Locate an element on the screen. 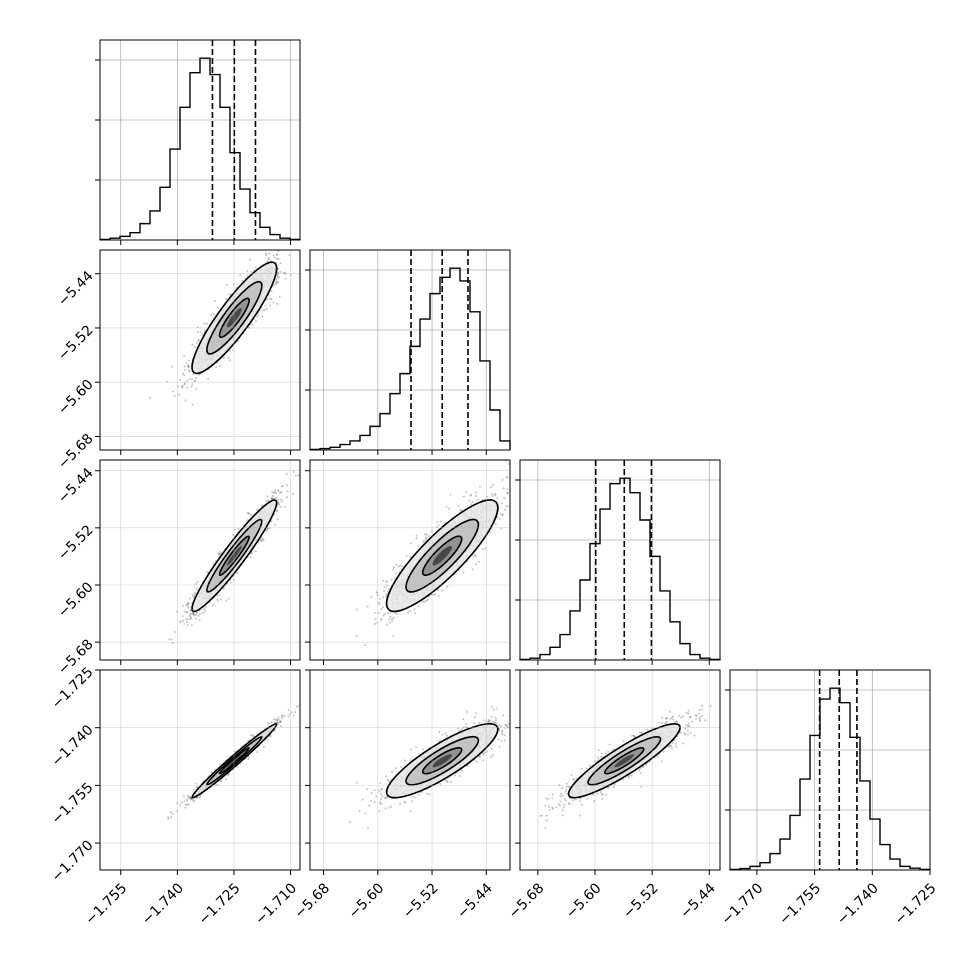 Image resolution: width=970 pixels, height=970 pixels. density-contour is located at coordinates (234, 555).